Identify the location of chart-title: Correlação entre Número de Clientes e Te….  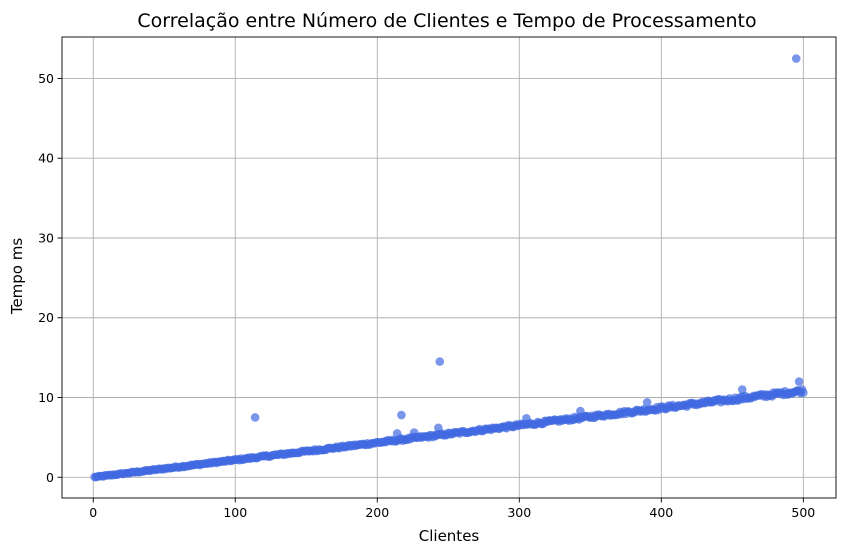
(446, 21).